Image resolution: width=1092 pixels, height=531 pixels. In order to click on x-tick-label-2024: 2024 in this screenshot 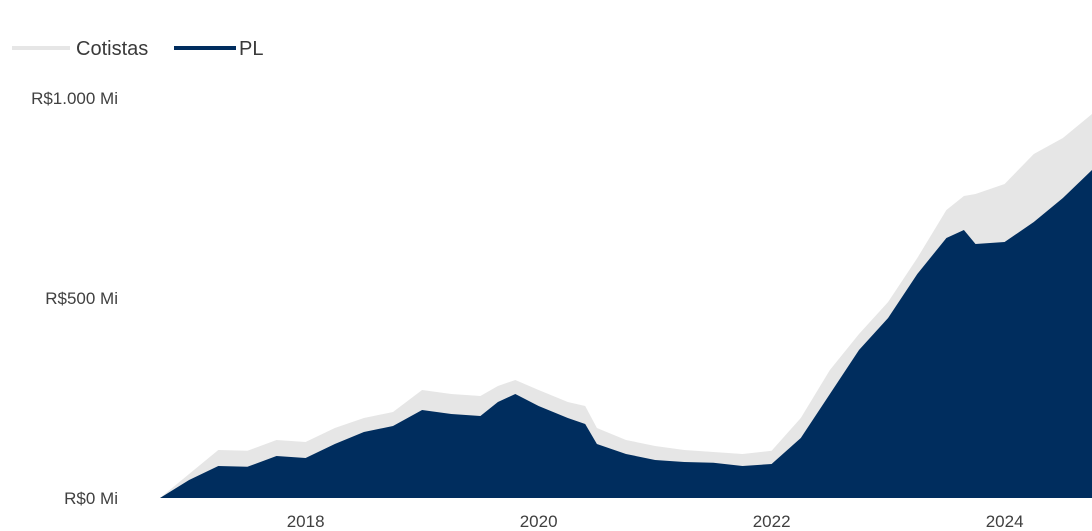, I will do `click(1005, 521)`.